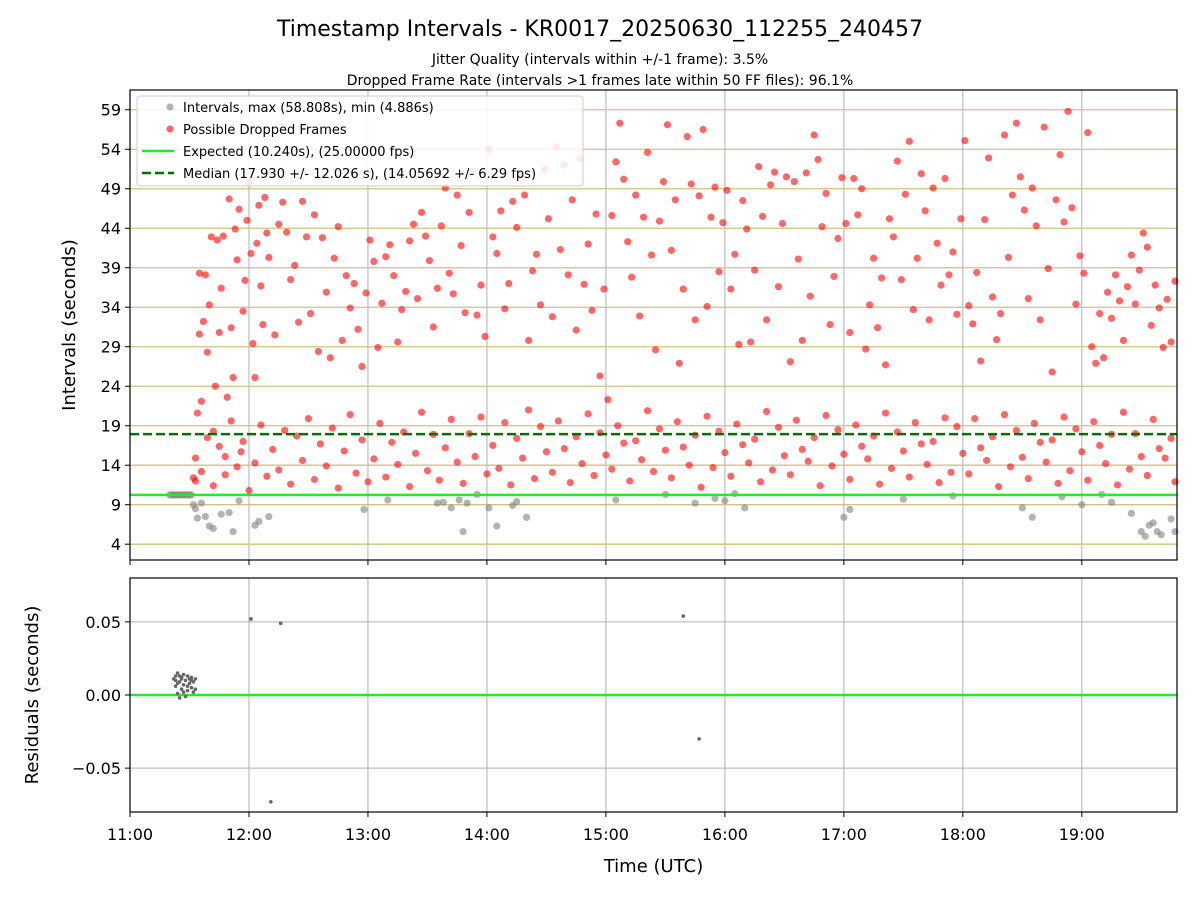 Image resolution: width=1200 pixels, height=900 pixels. Describe the element at coordinates (103, 622) in the screenshot. I see `y-tick-label: 0.05` at that location.